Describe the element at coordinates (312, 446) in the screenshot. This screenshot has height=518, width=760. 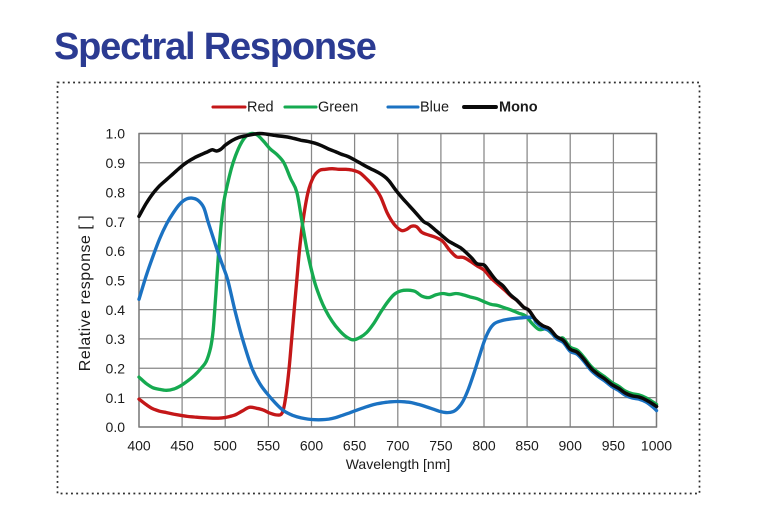
I see `svg-text: 600` at that location.